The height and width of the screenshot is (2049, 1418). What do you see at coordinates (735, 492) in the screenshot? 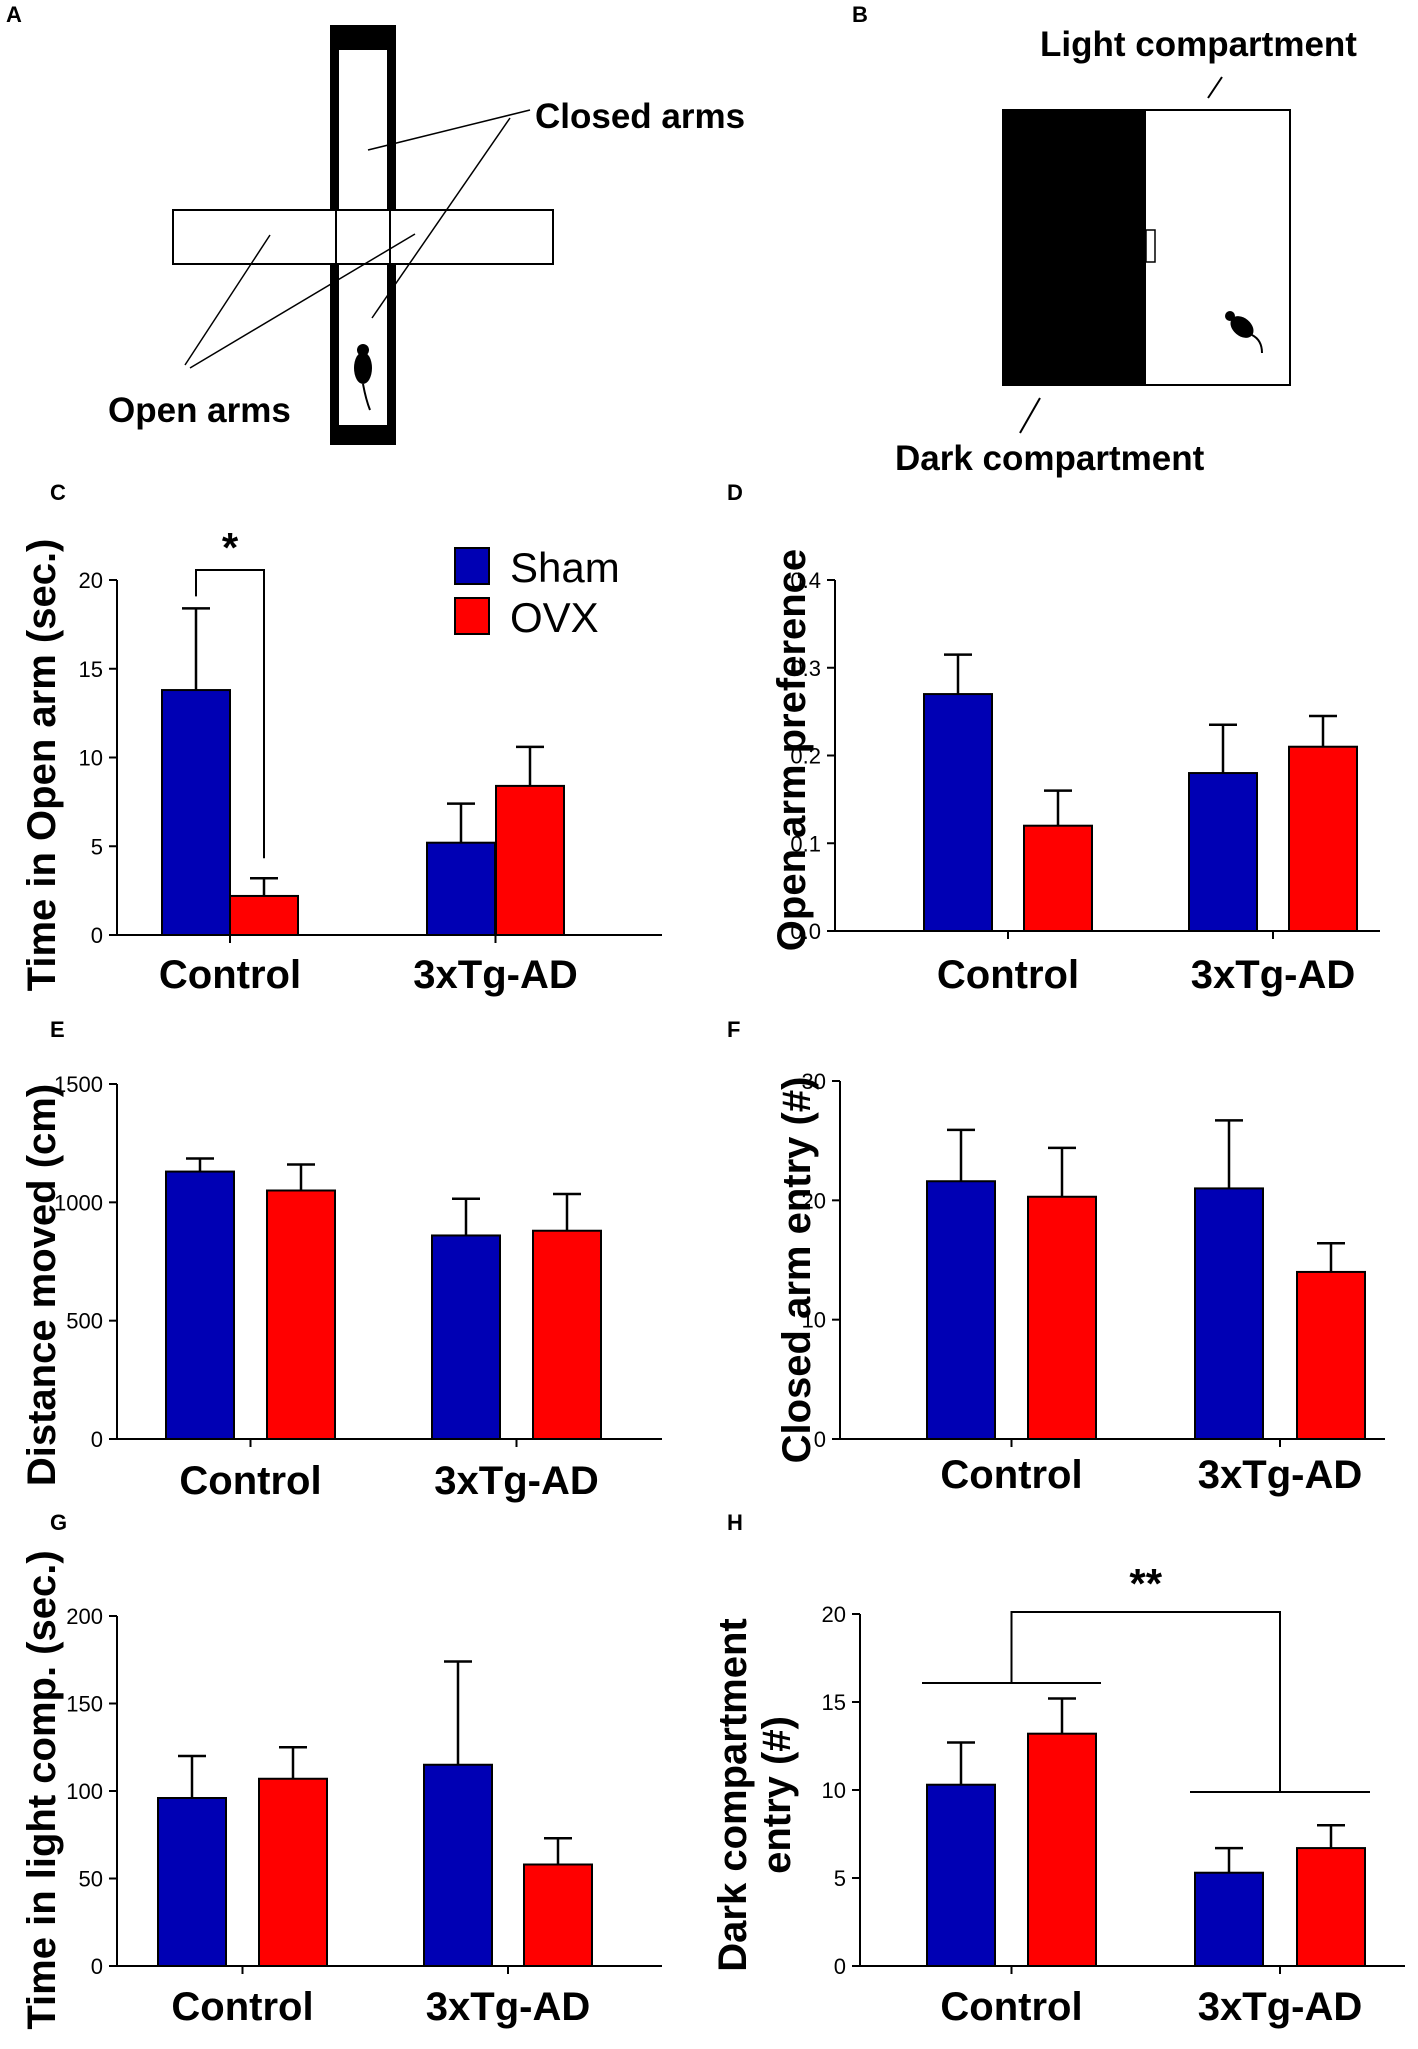
I see `panel-label-d: D` at bounding box center [735, 492].